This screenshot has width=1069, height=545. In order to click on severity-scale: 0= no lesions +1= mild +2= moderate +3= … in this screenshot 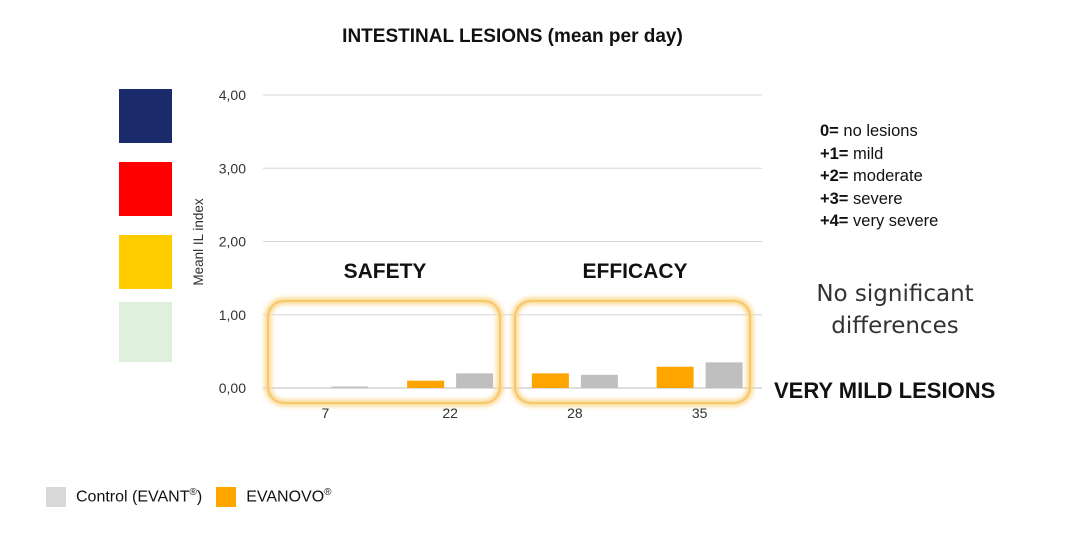, I will do `click(879, 176)`.